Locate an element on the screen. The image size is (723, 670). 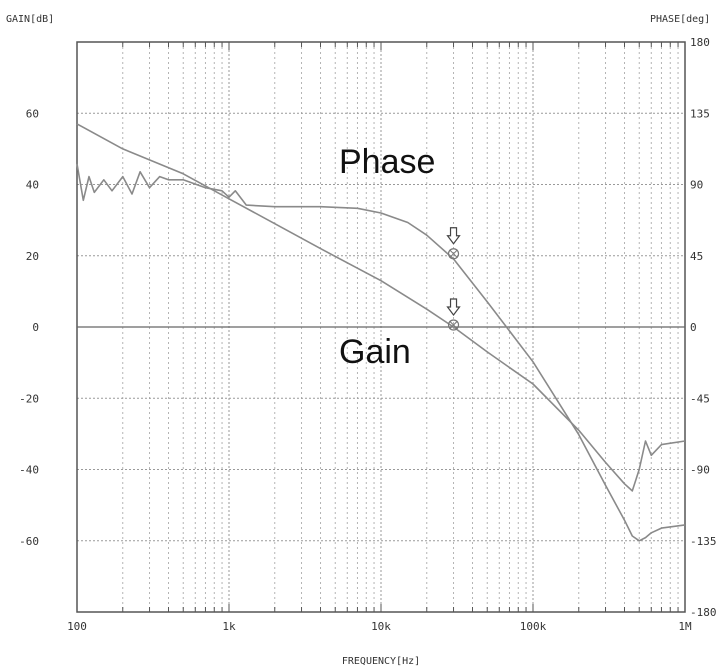
x-tick-label: 1M is located at coordinates (685, 626).